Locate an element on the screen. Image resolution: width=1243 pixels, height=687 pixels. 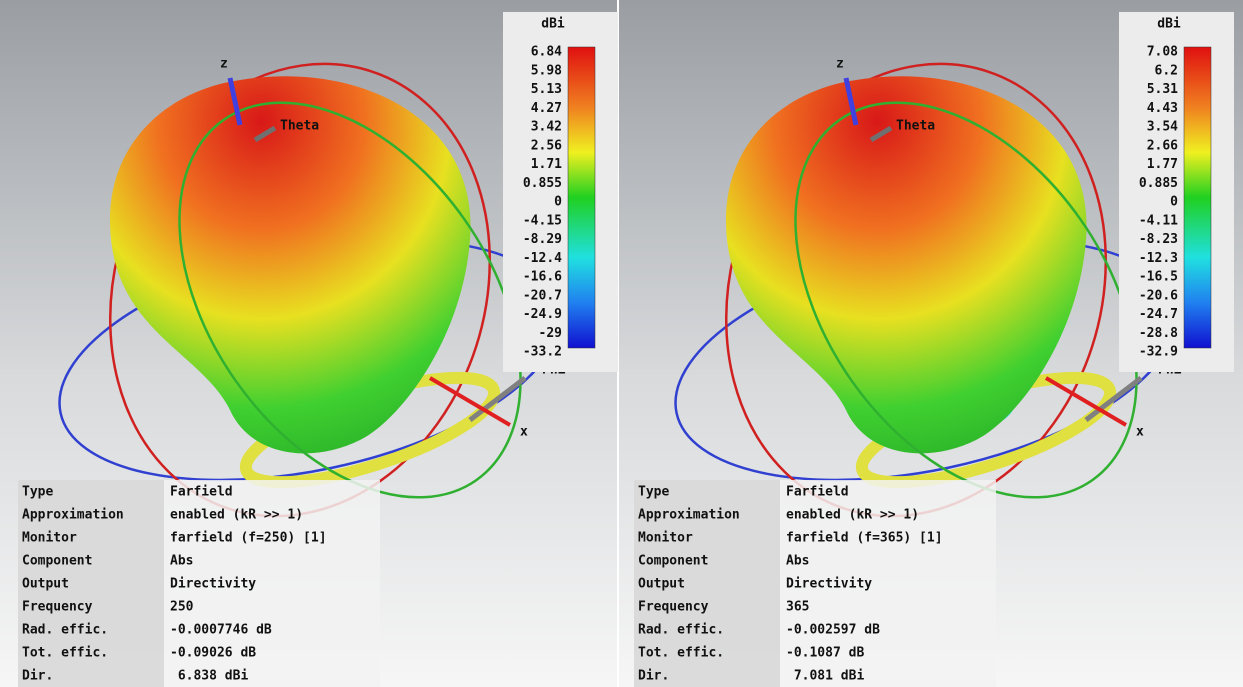
info-value: -0.09026 dB is located at coordinates (213, 653).